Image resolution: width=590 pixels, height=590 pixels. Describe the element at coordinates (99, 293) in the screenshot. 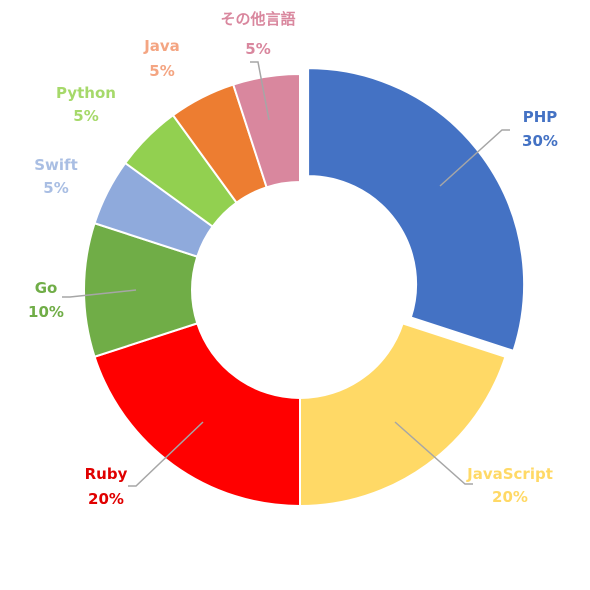

I see `leader-line-go` at that location.